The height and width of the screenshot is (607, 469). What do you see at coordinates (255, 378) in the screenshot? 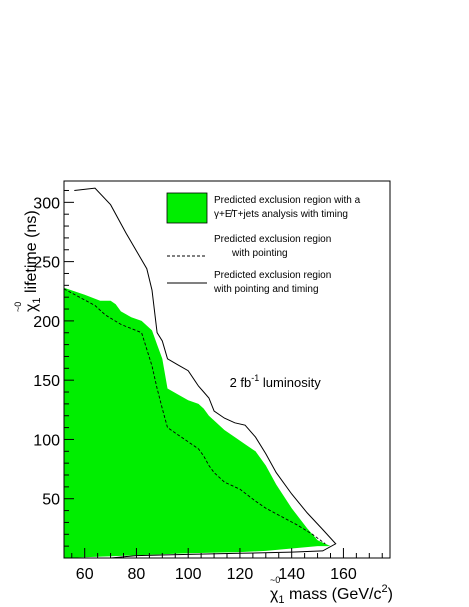
I see `luminosity-exp: -1` at bounding box center [255, 378].